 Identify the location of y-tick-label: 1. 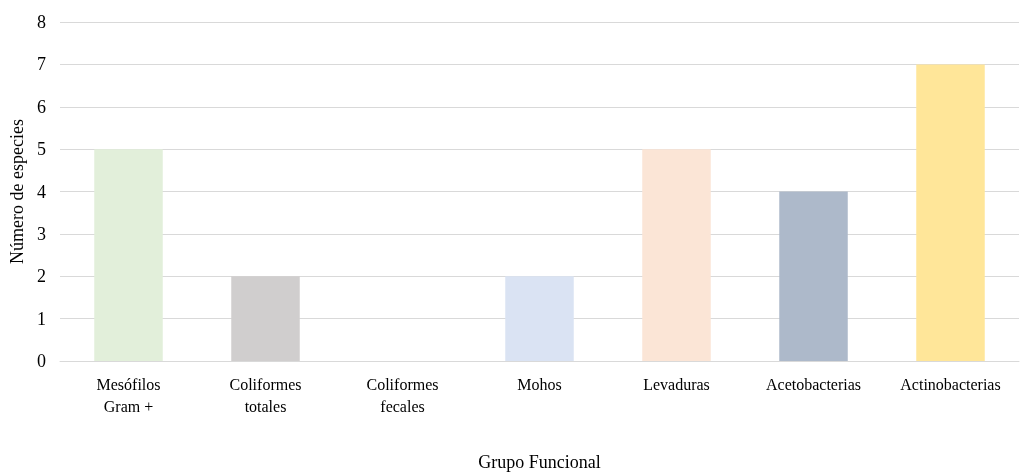
(41, 318).